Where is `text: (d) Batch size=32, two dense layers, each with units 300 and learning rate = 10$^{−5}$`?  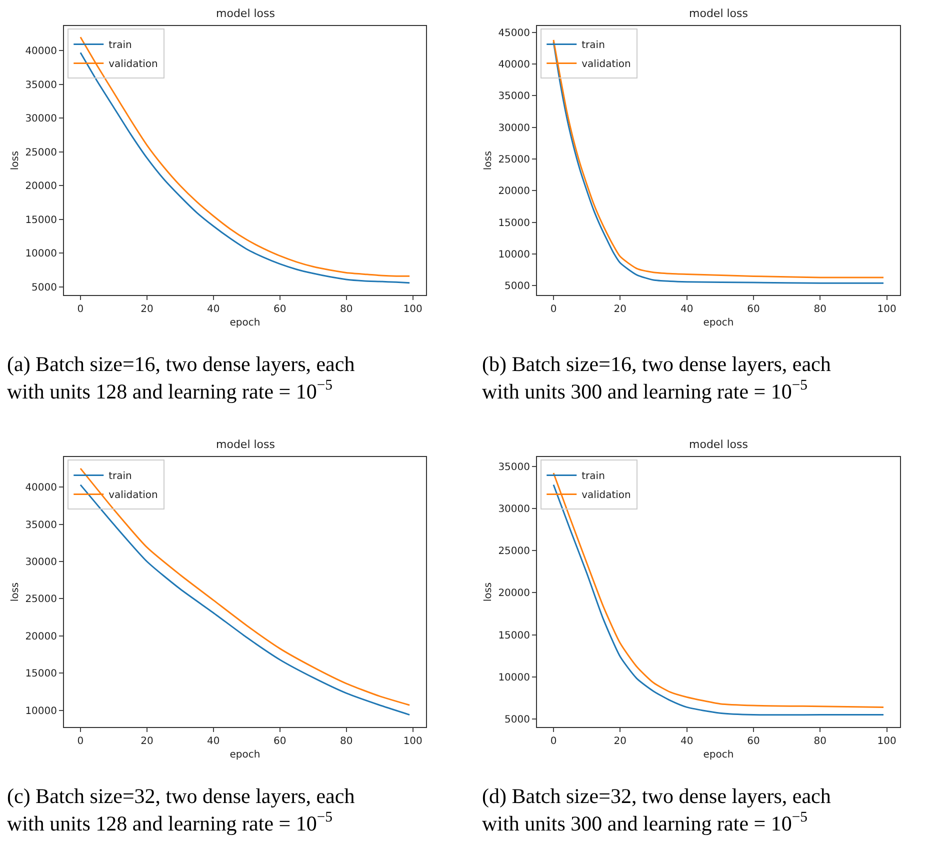 text: (d) Batch size=32, two dense layers, each with units 300 and learning rate = 10$^{−5}$ is located at coordinates (657, 810).